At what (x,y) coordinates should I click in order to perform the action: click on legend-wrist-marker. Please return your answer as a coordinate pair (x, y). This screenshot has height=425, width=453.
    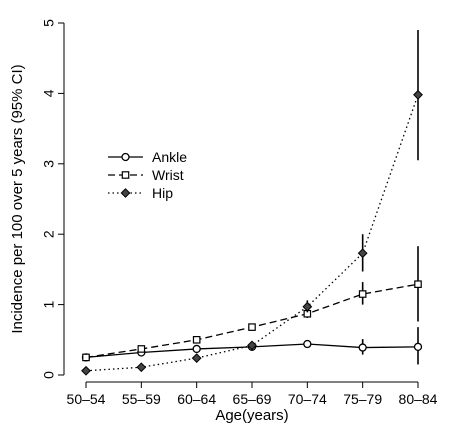
    Looking at the image, I should click on (125, 175).